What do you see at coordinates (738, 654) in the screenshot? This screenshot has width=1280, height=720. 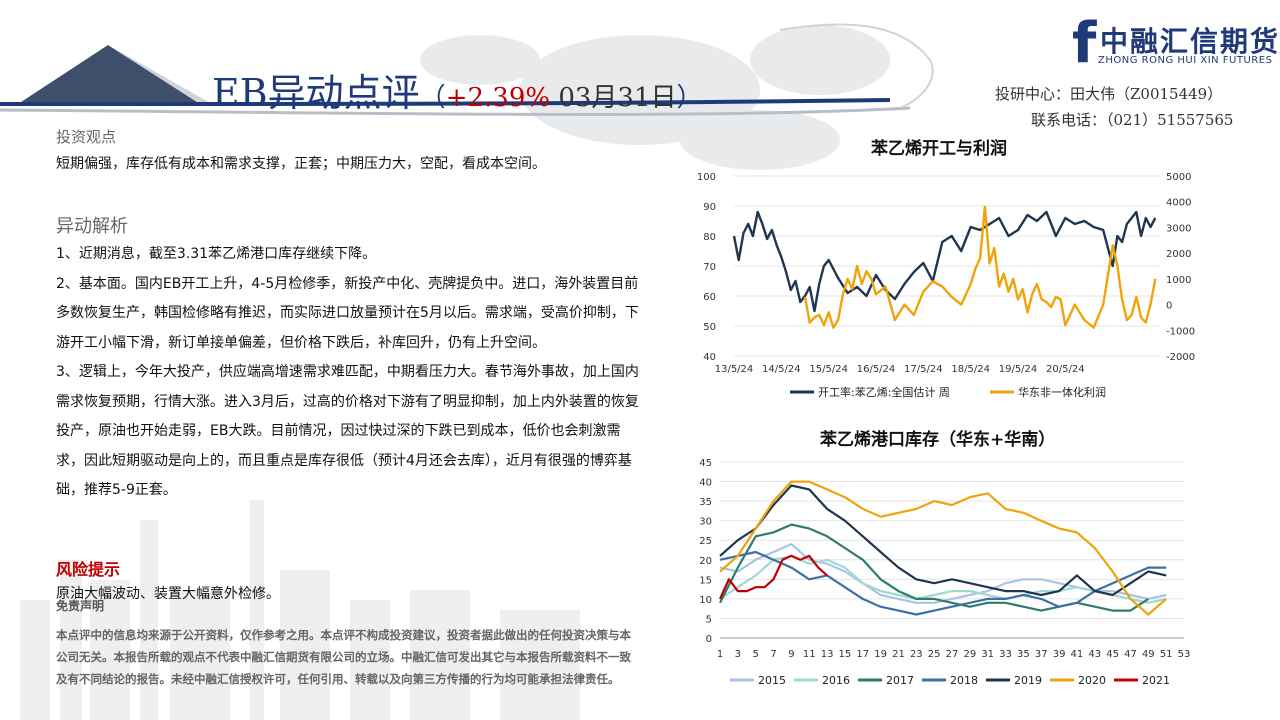 I see `x-tick-label: 3` at bounding box center [738, 654].